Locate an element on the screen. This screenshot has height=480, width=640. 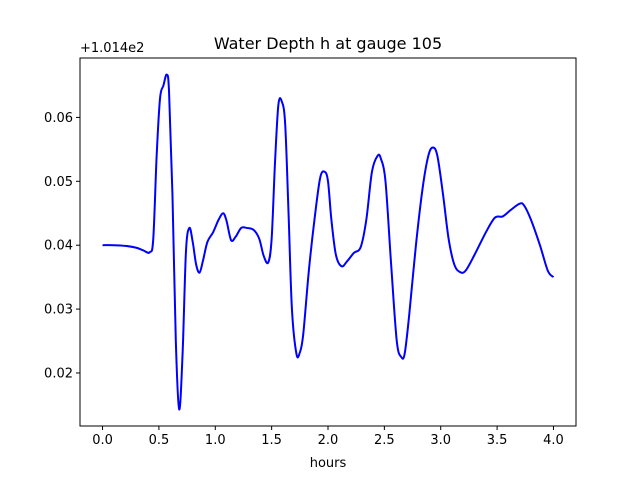
x-tick-label: 0.0 is located at coordinates (102, 440).